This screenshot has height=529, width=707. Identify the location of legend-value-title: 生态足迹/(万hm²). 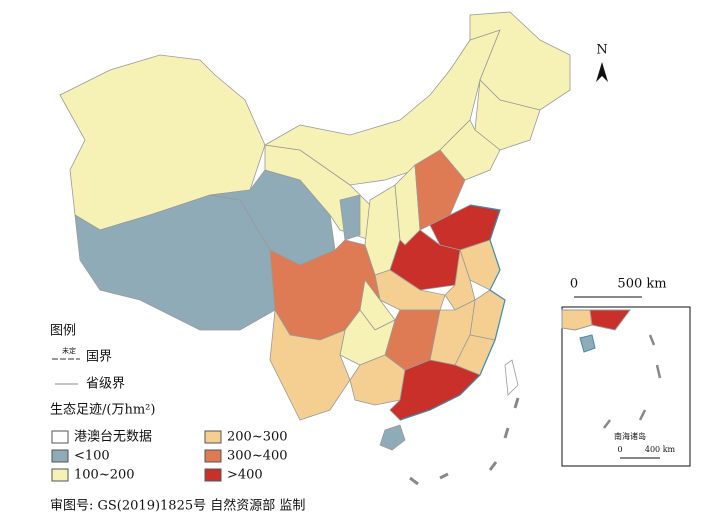
(102, 410).